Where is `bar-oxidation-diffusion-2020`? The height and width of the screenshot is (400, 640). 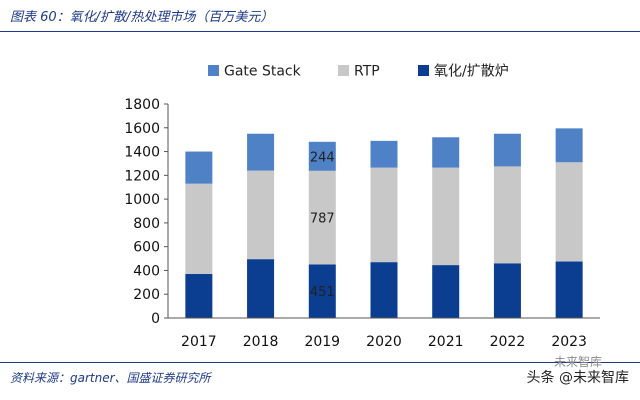
bar-oxidation-diffusion-2020 is located at coordinates (384, 290).